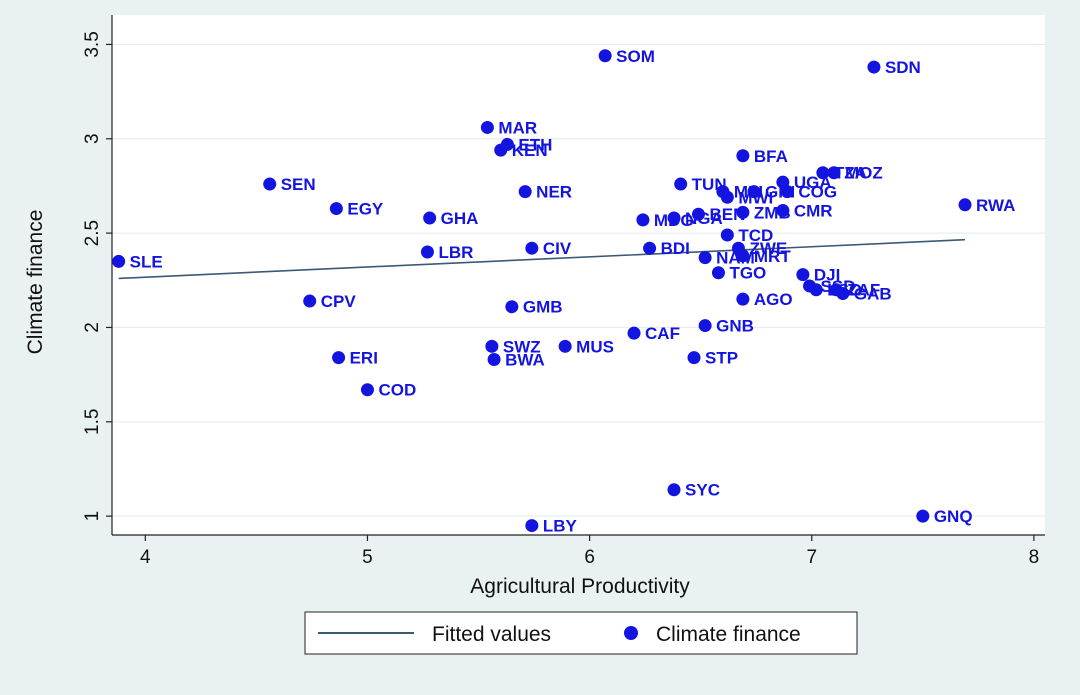  I want to click on fitted-line, so click(542, 259).